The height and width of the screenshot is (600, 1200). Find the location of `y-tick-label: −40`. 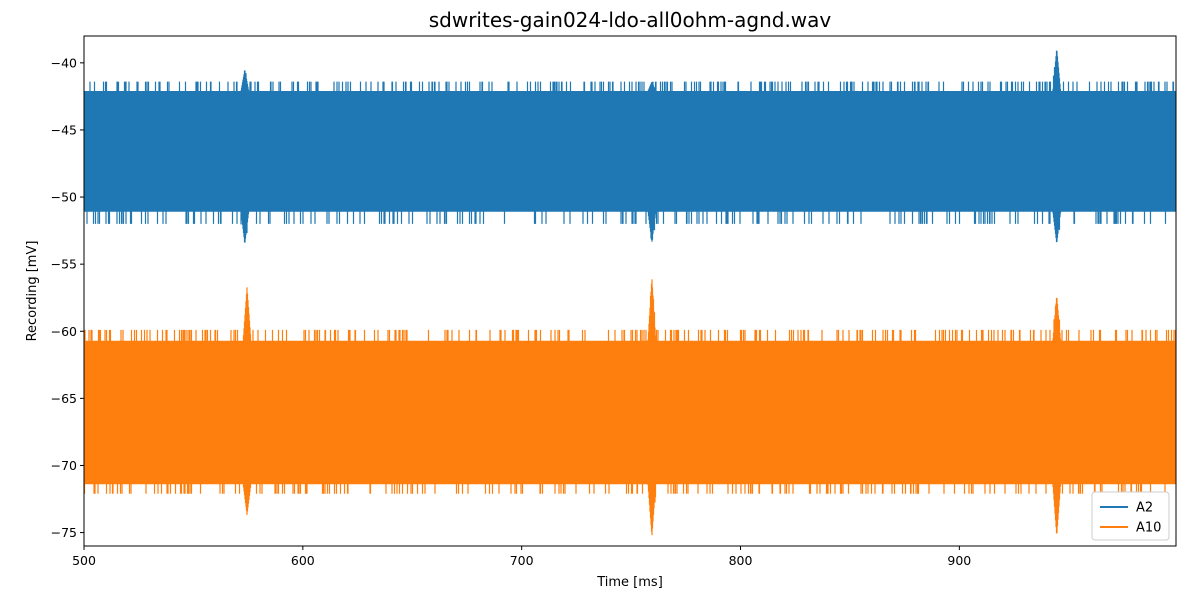

y-tick-label: −40 is located at coordinates (64, 62).